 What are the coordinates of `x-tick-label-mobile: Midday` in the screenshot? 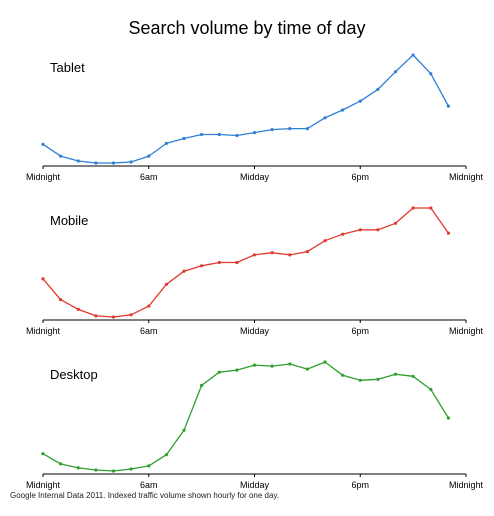 It's located at (255, 331).